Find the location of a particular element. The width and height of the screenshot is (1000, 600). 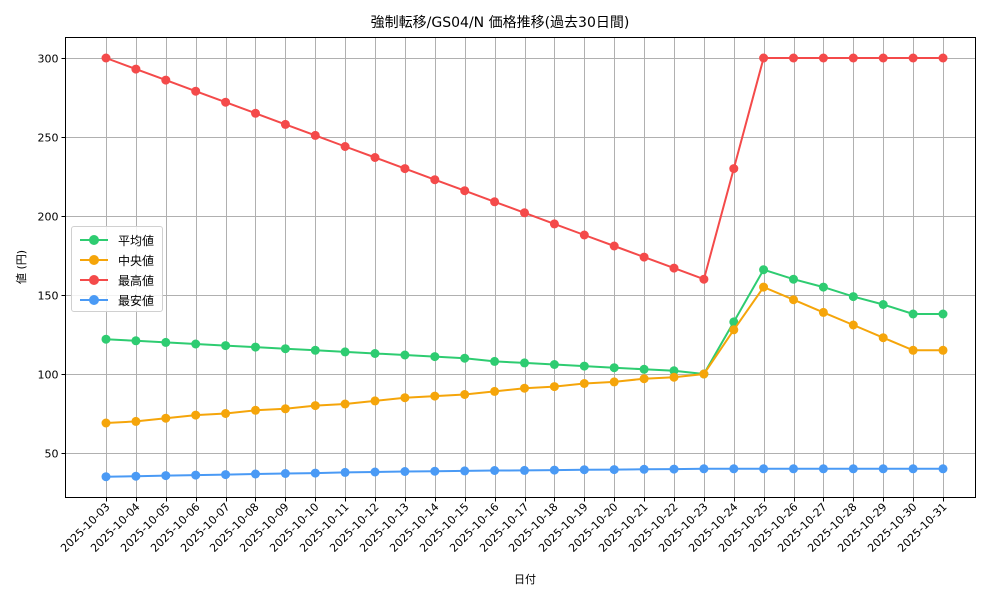

series-最安値 is located at coordinates (524, 473).